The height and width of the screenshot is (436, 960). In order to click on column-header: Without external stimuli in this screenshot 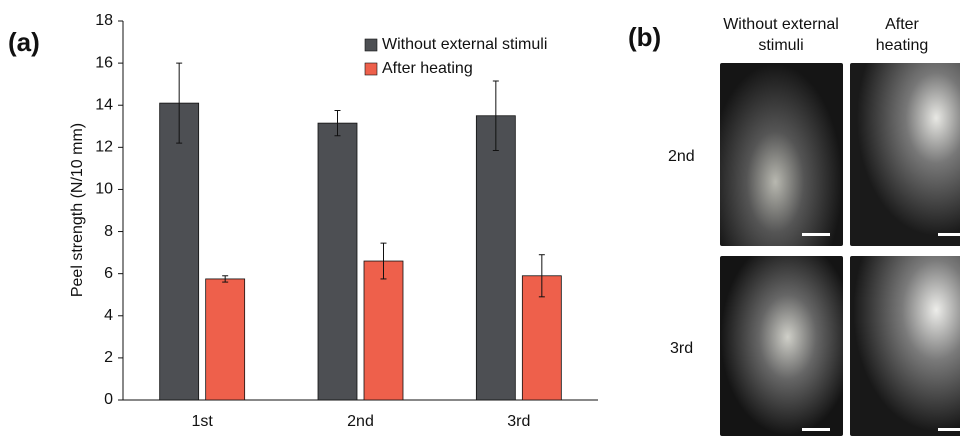, I will do `click(781, 35)`.